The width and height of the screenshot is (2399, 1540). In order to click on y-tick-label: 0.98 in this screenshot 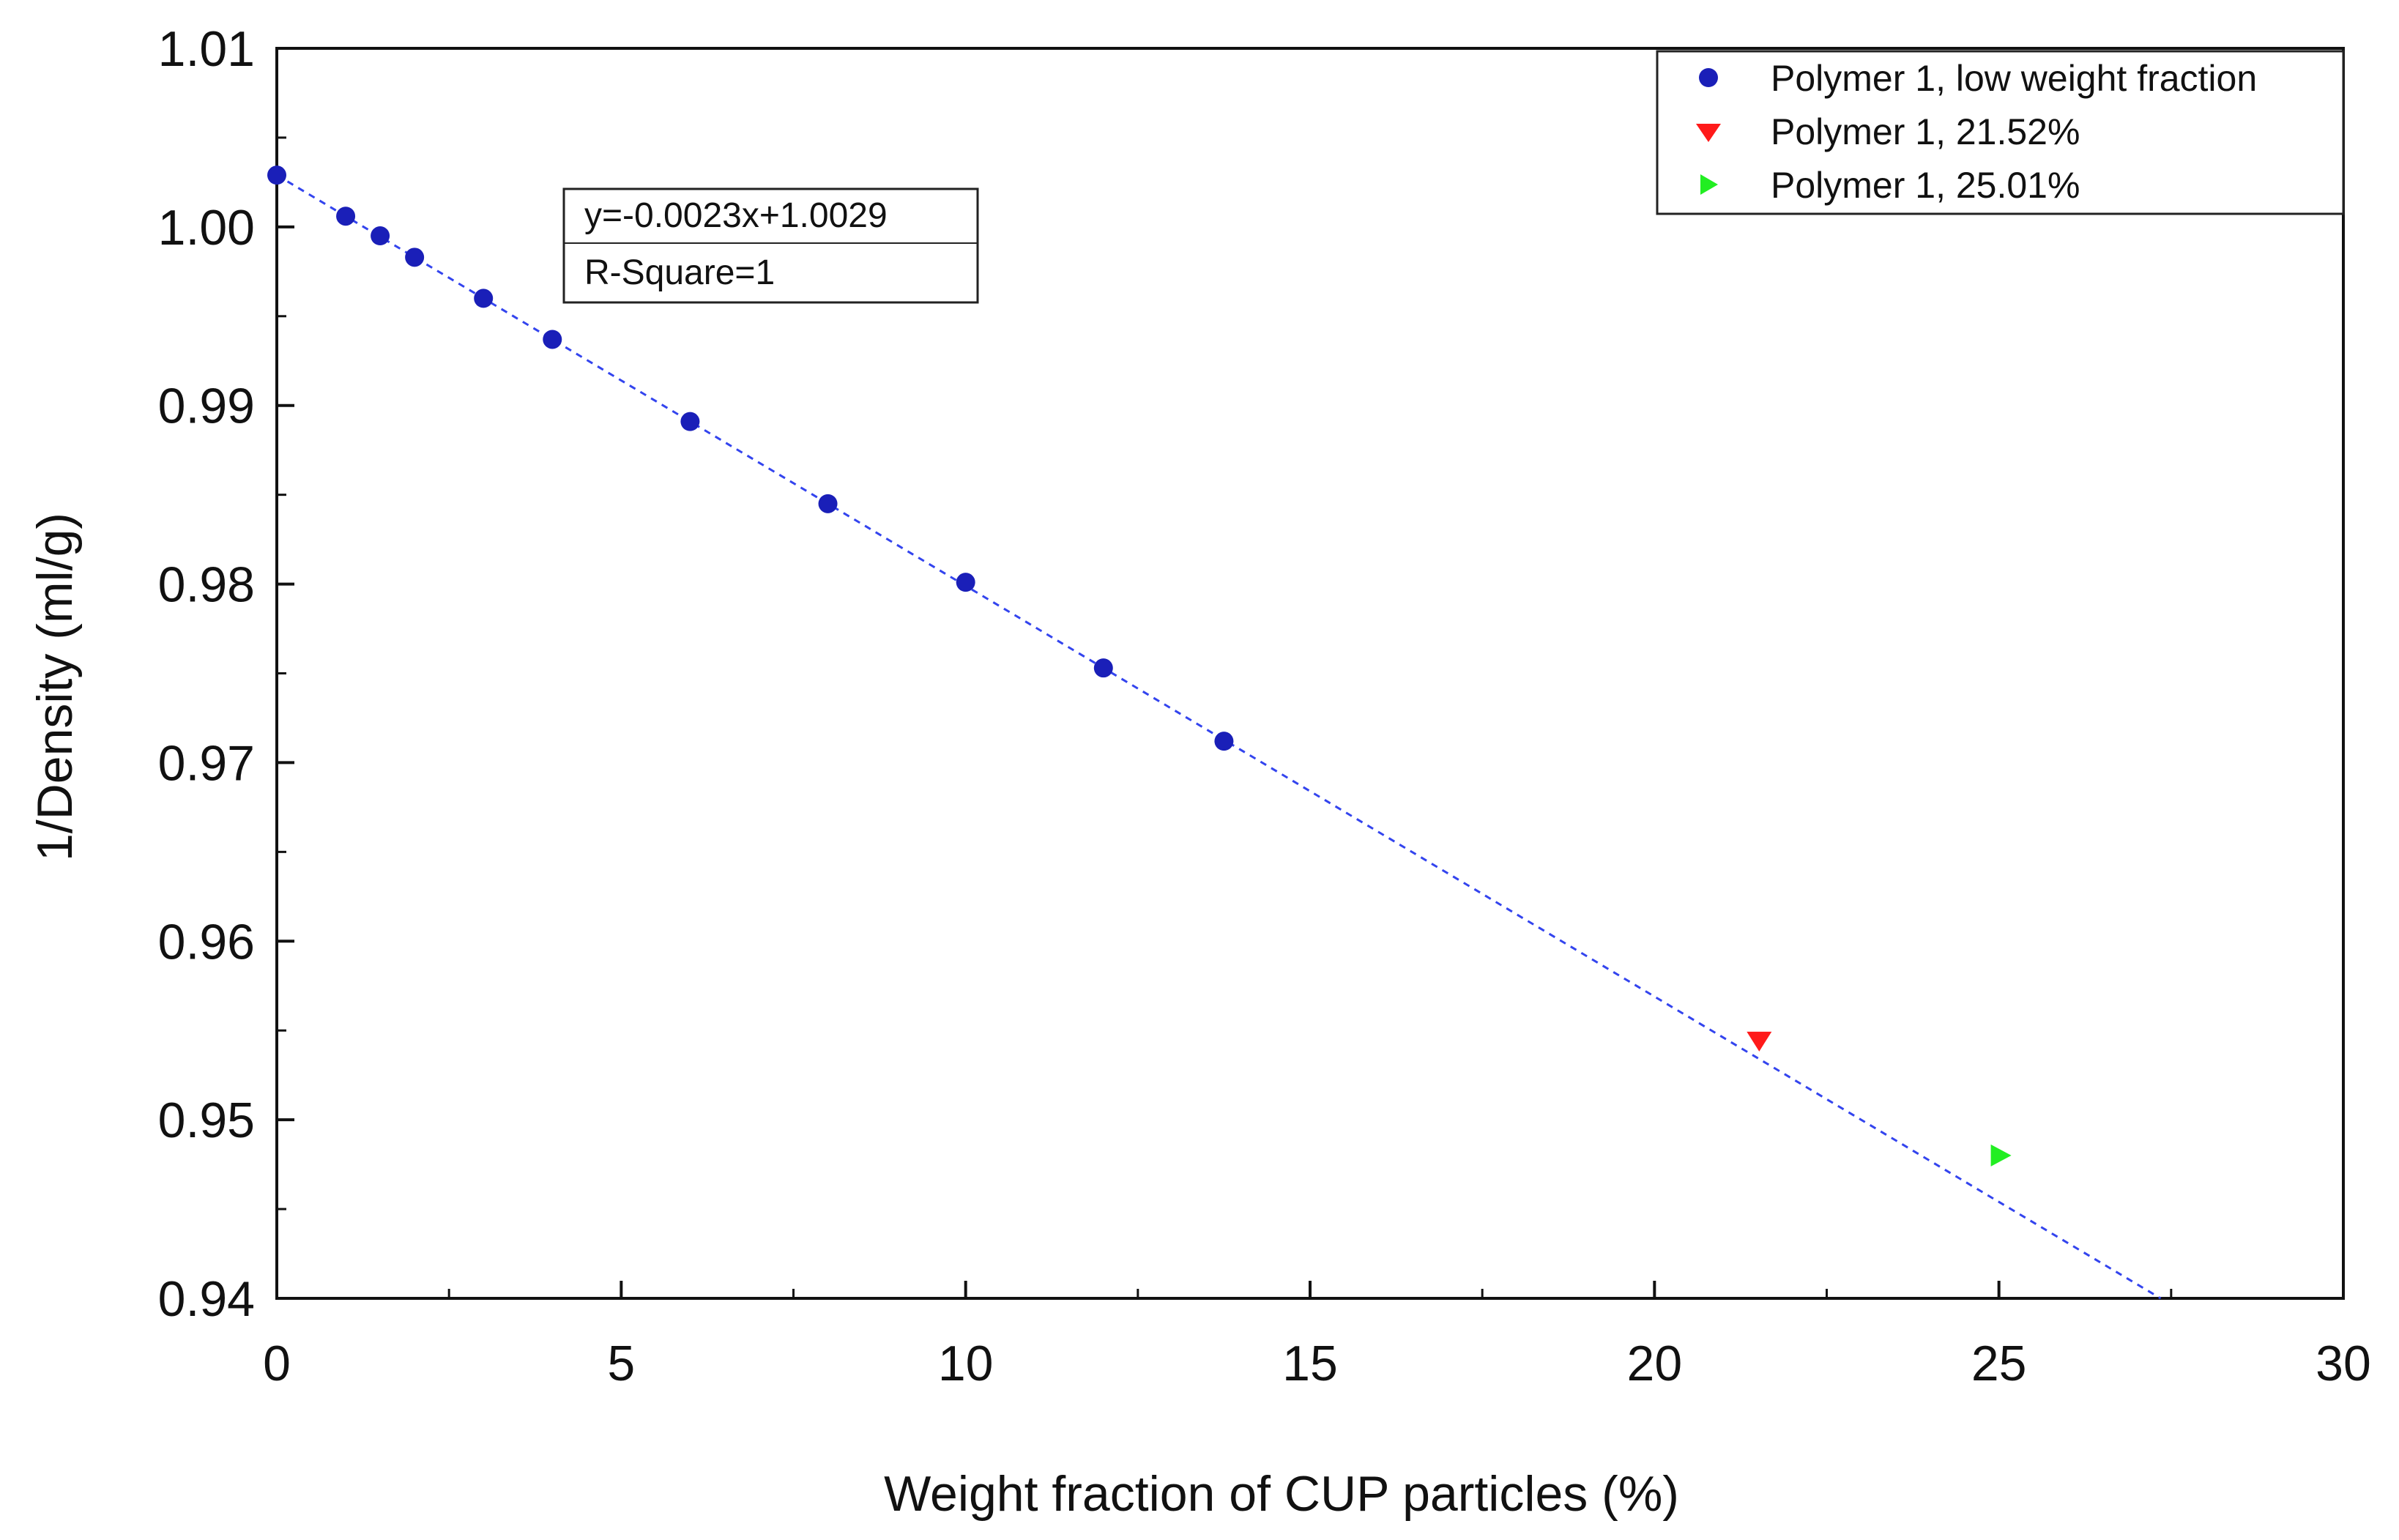, I will do `click(206, 585)`.